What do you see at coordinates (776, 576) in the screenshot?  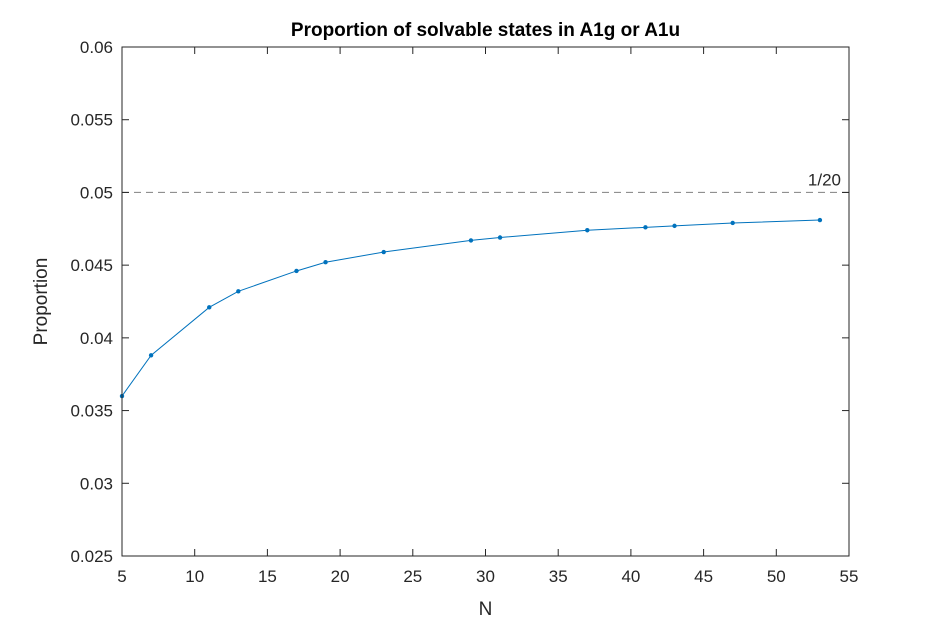 I see `x-tick-label: 50` at bounding box center [776, 576].